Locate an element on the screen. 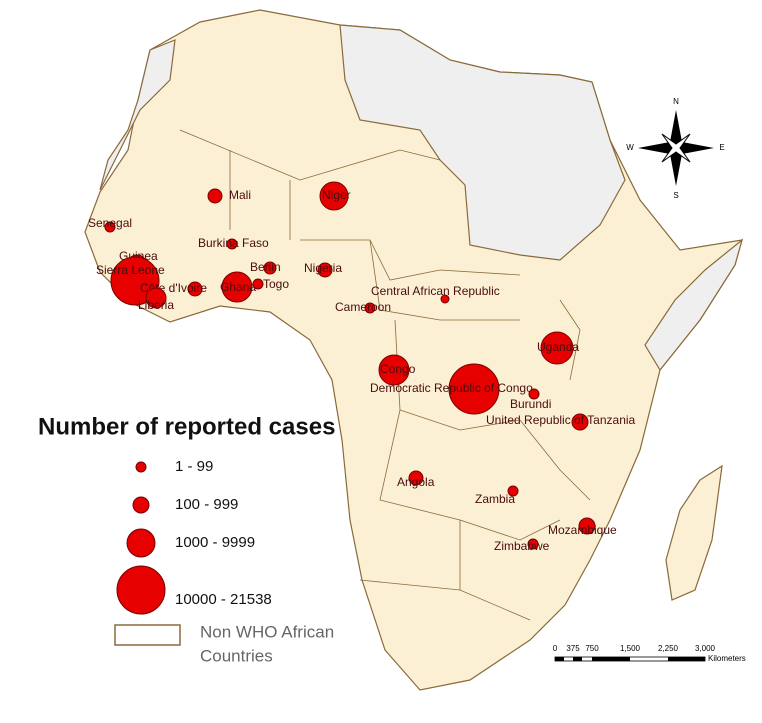 The height and width of the screenshot is (723, 762). country-label: Mali is located at coordinates (240, 195).